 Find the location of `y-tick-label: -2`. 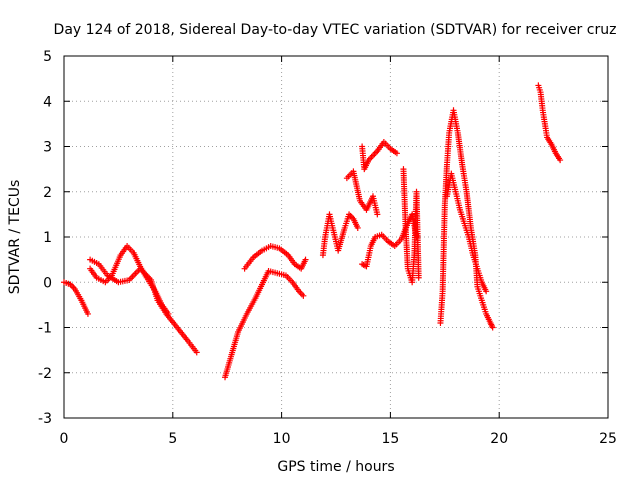

y-tick-label: -2 is located at coordinates (45, 374).